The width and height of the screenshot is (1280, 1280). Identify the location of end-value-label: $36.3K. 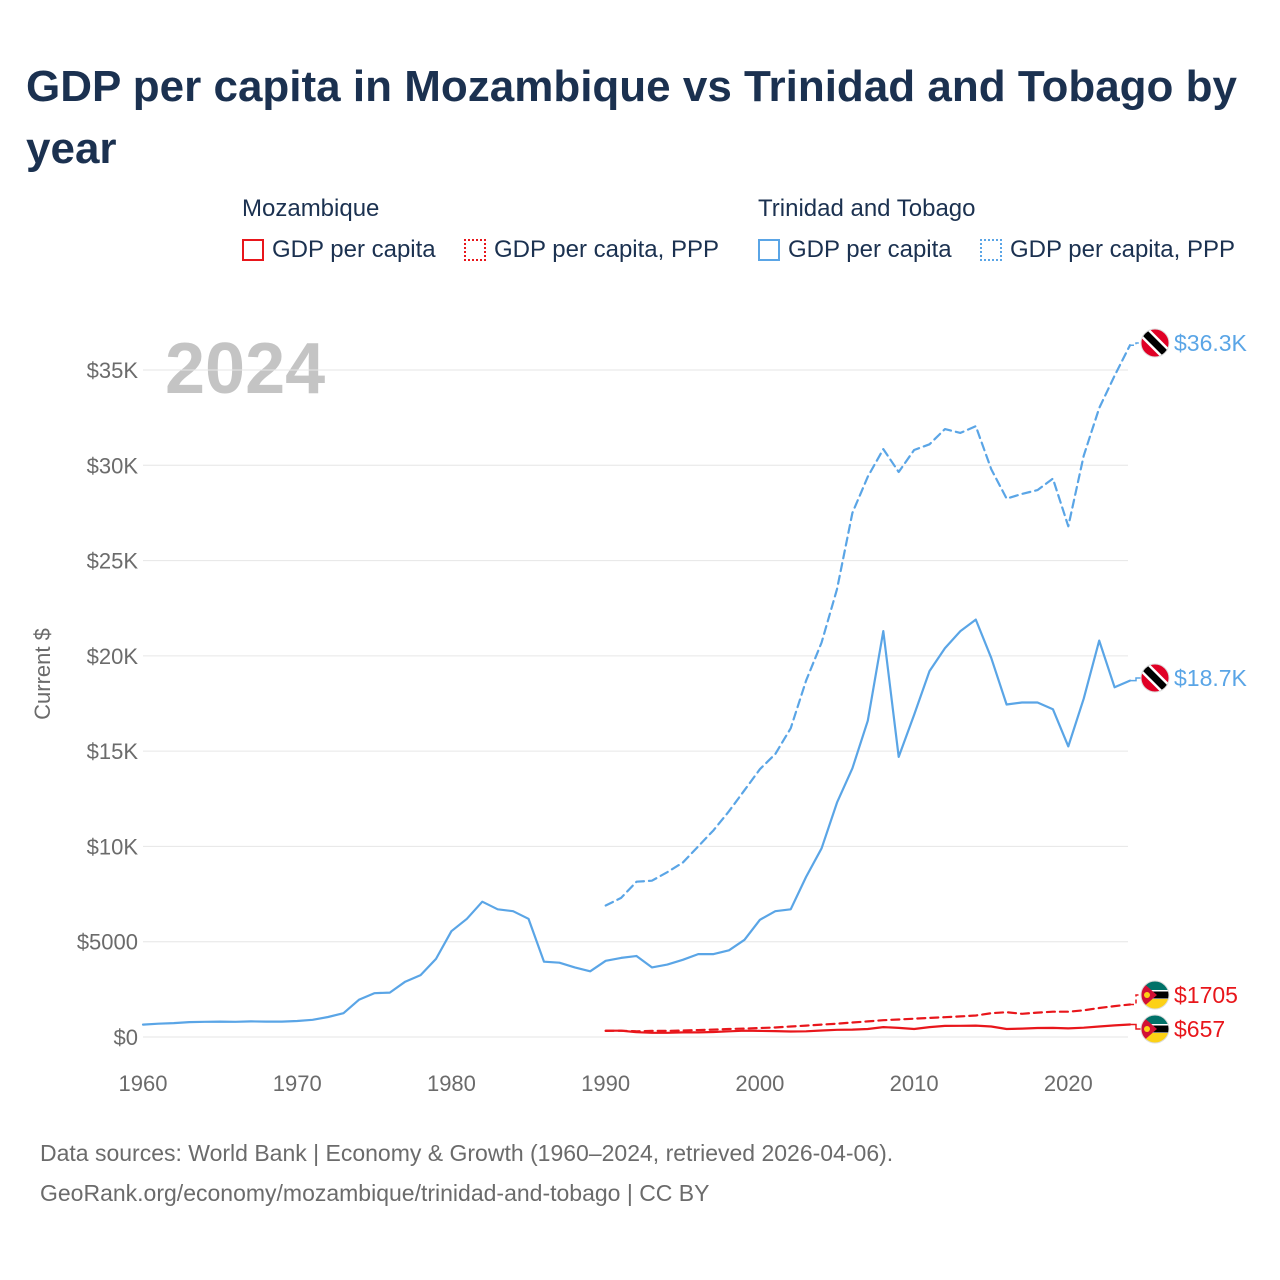
(1211, 343).